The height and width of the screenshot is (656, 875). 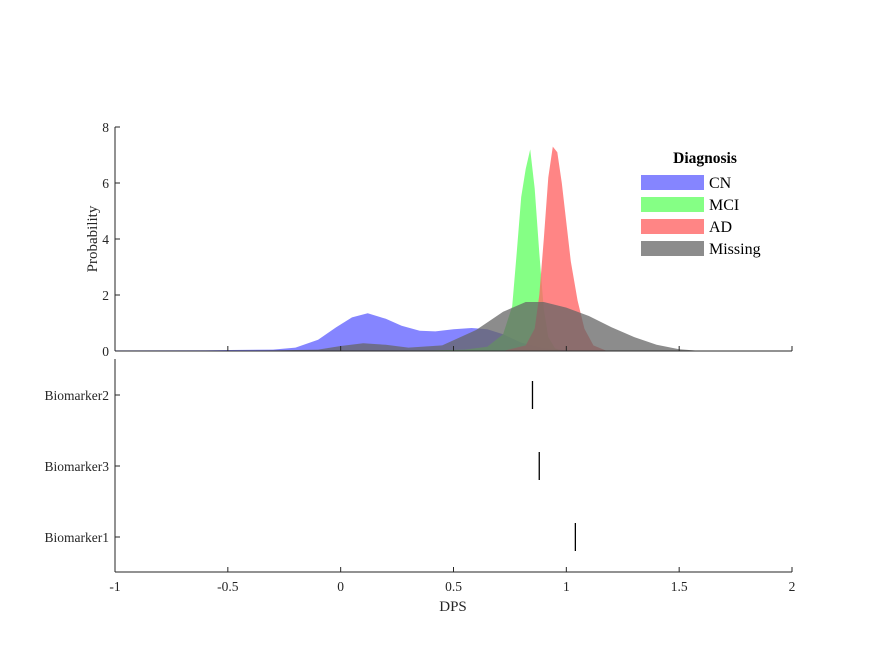 What do you see at coordinates (453, 586) in the screenshot?
I see `x-tick-label: 0.5` at bounding box center [453, 586].